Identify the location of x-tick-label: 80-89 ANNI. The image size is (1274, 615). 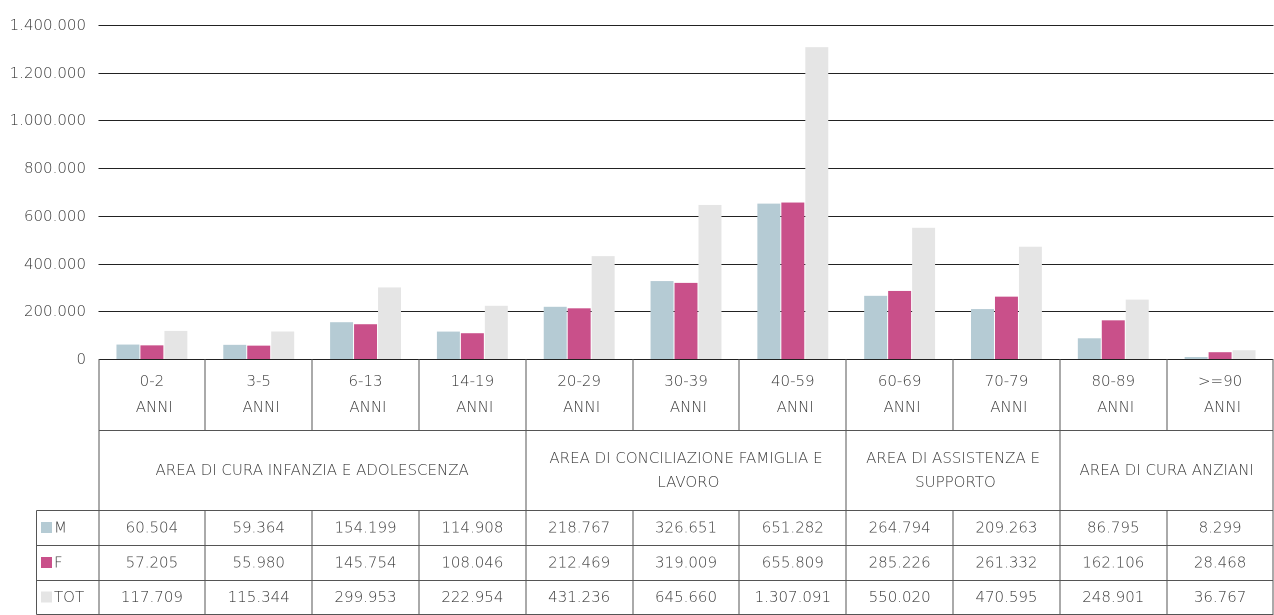
(1113, 394).